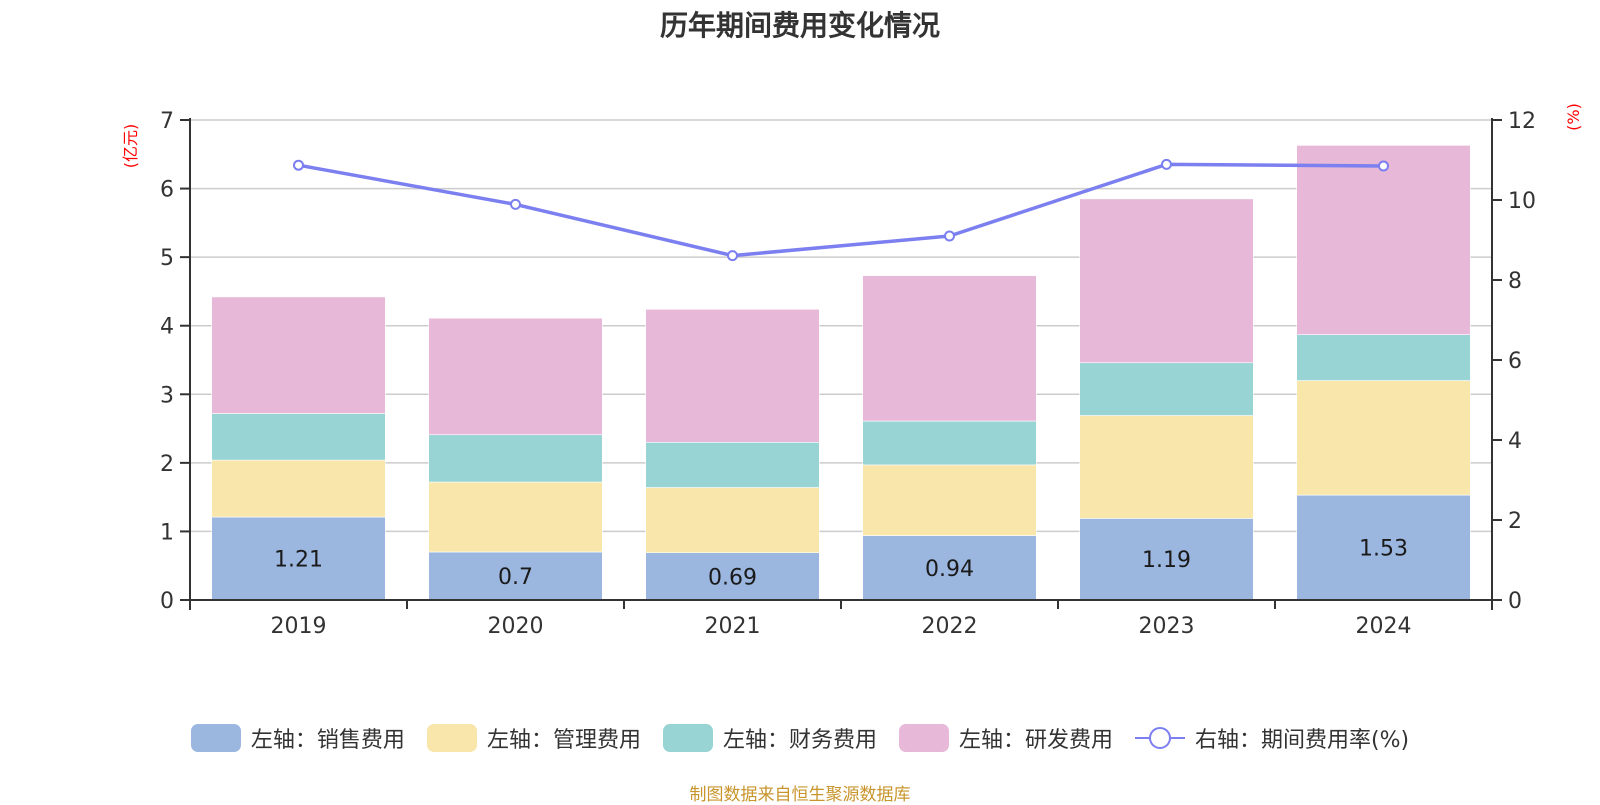  I want to click on left-axis-tick-label: 6, so click(167, 190).